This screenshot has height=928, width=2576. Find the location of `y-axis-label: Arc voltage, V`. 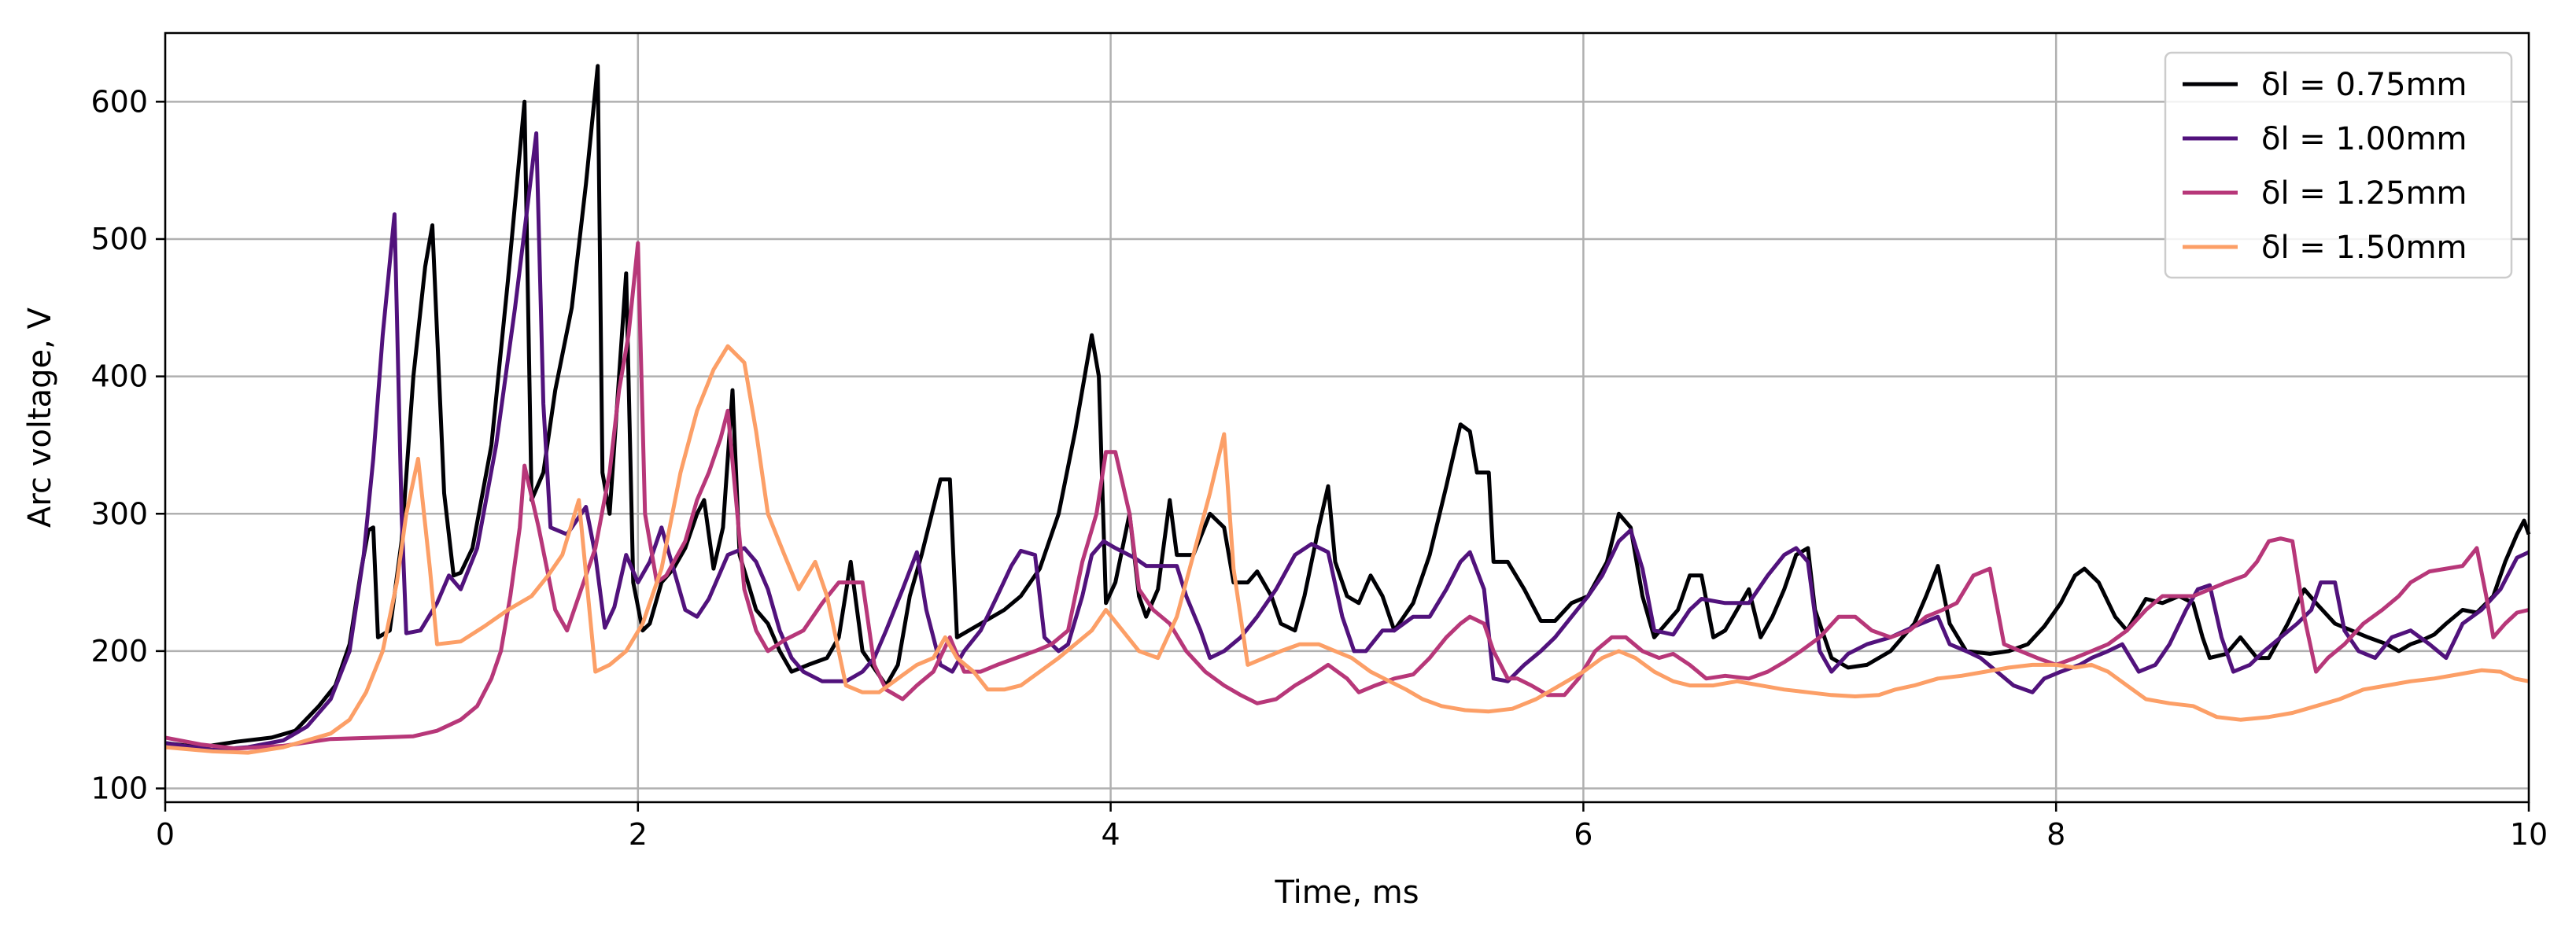

y-axis-label: Arc voltage, V is located at coordinates (40, 417).